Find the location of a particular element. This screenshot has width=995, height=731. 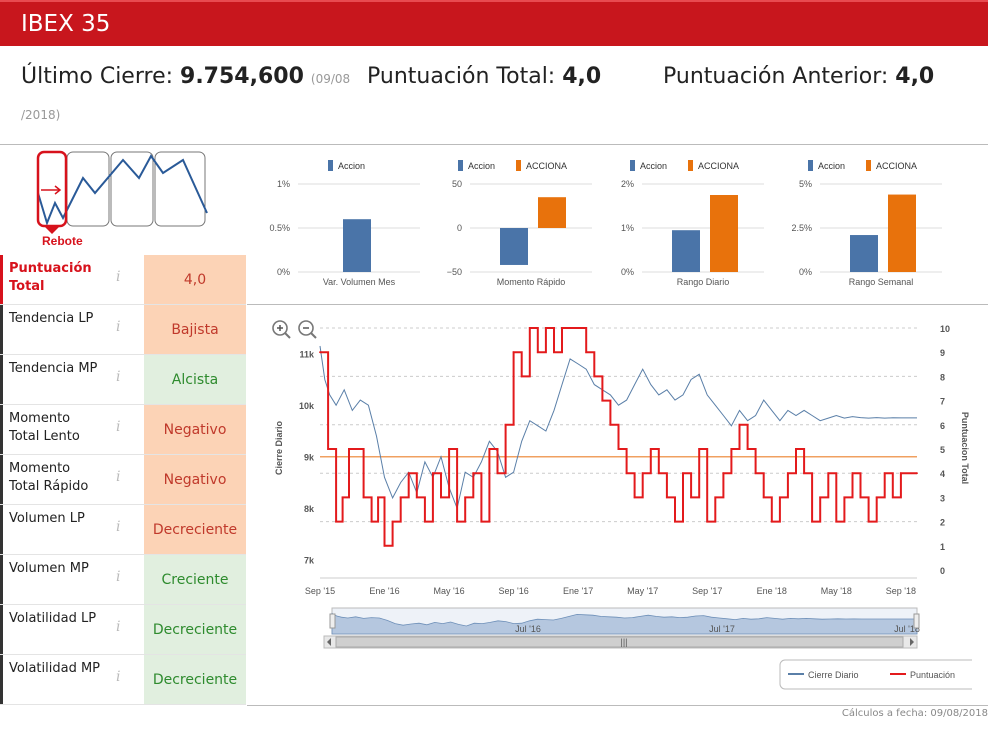

y-tick-label: 9k is located at coordinates (309, 458).